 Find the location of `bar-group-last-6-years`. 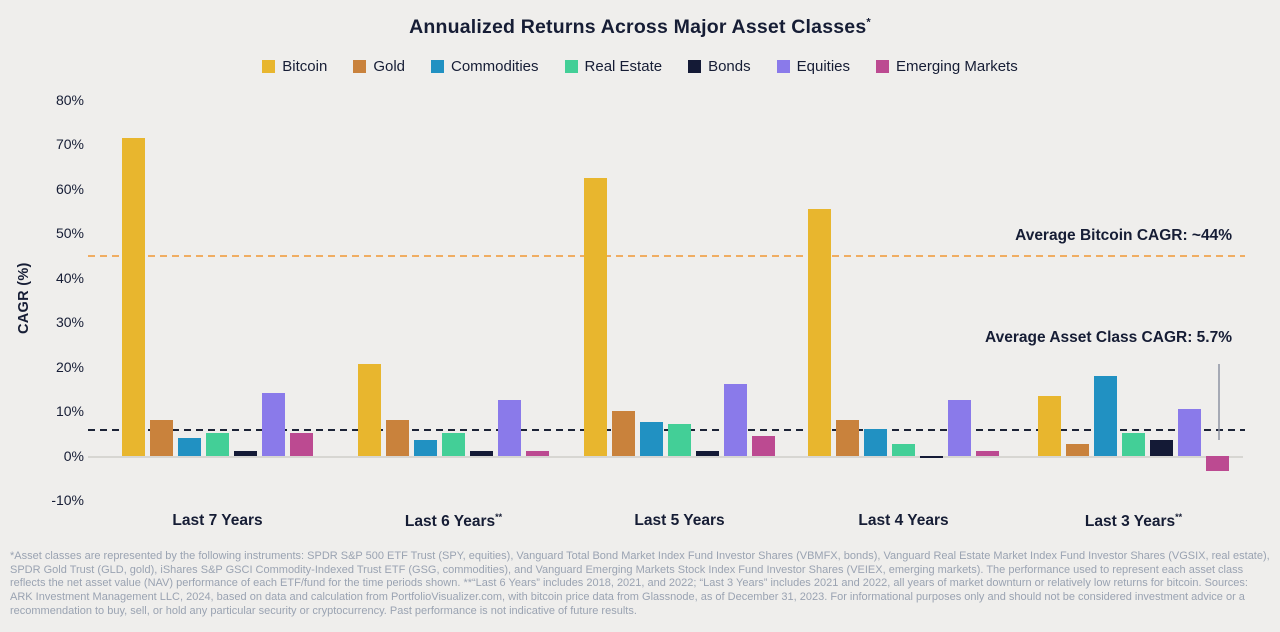

bar-group-last-6-years is located at coordinates (453, 300).